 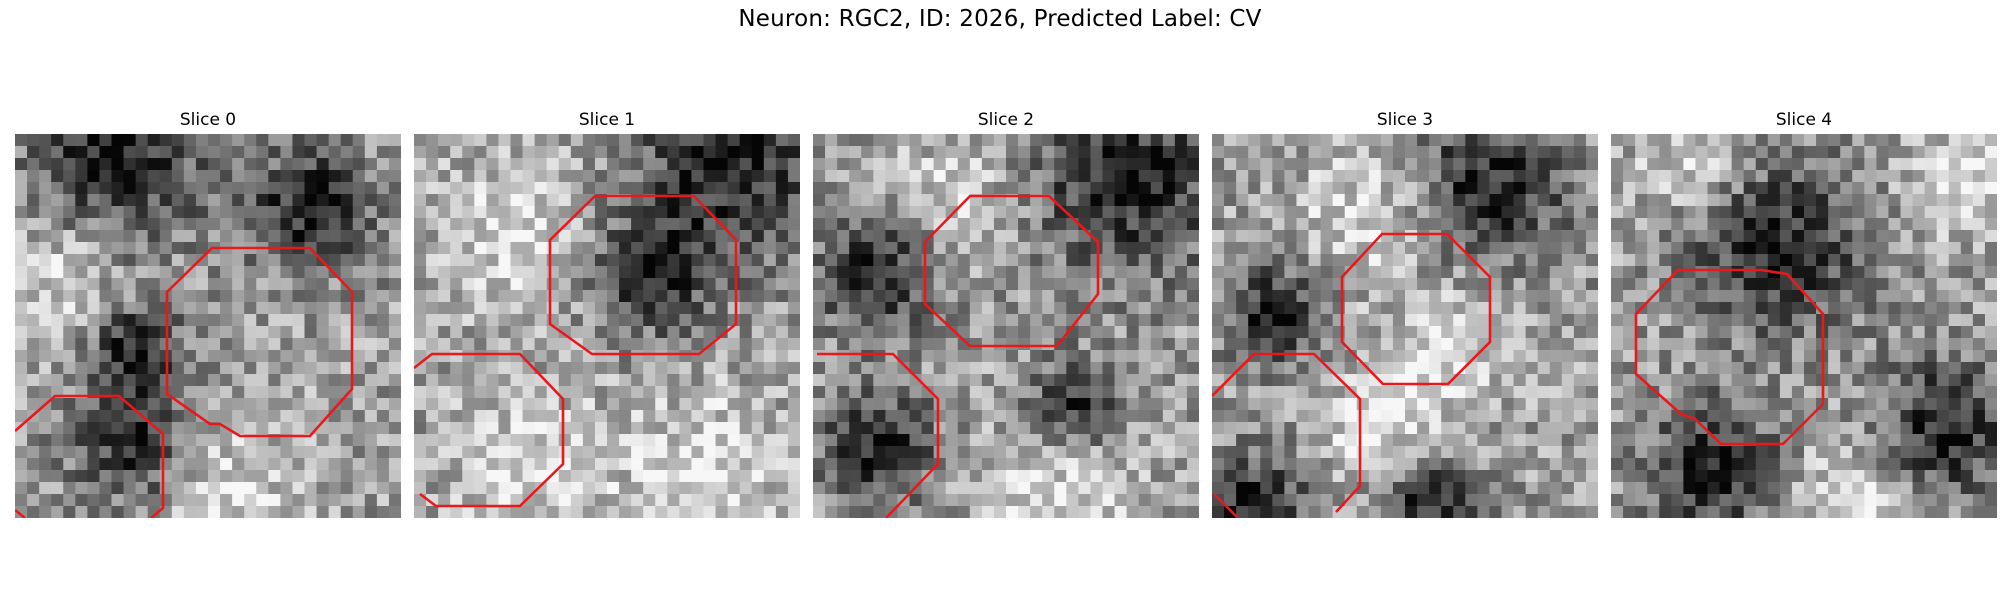 I want to click on slice-panel-3: Slice 3, so click(x=1405, y=313).